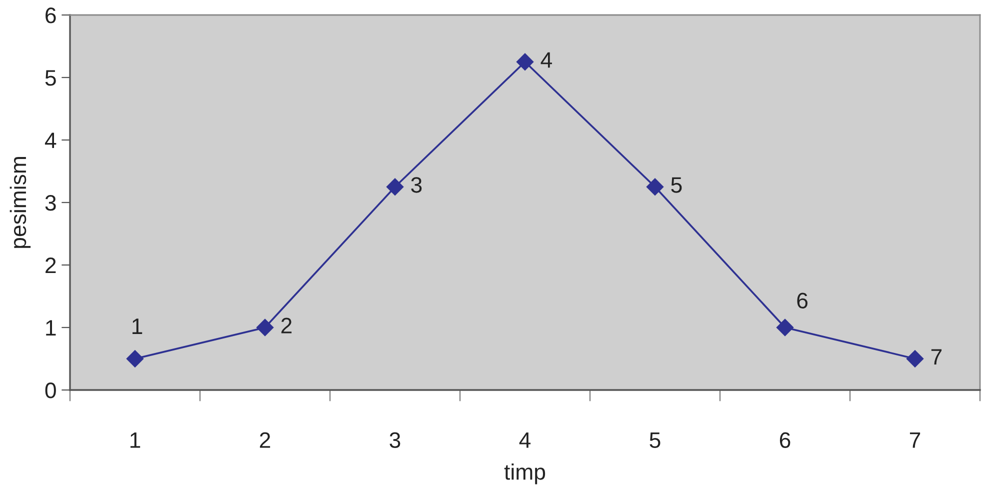  Describe the element at coordinates (936, 356) in the screenshot. I see `annotation: 7` at that location.